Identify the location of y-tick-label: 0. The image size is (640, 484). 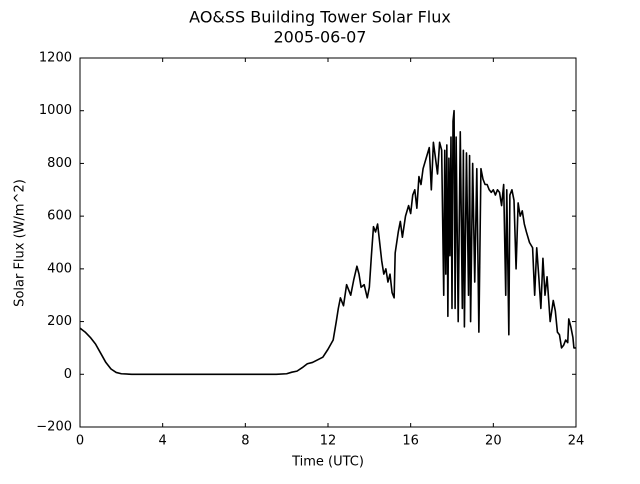
(68, 374).